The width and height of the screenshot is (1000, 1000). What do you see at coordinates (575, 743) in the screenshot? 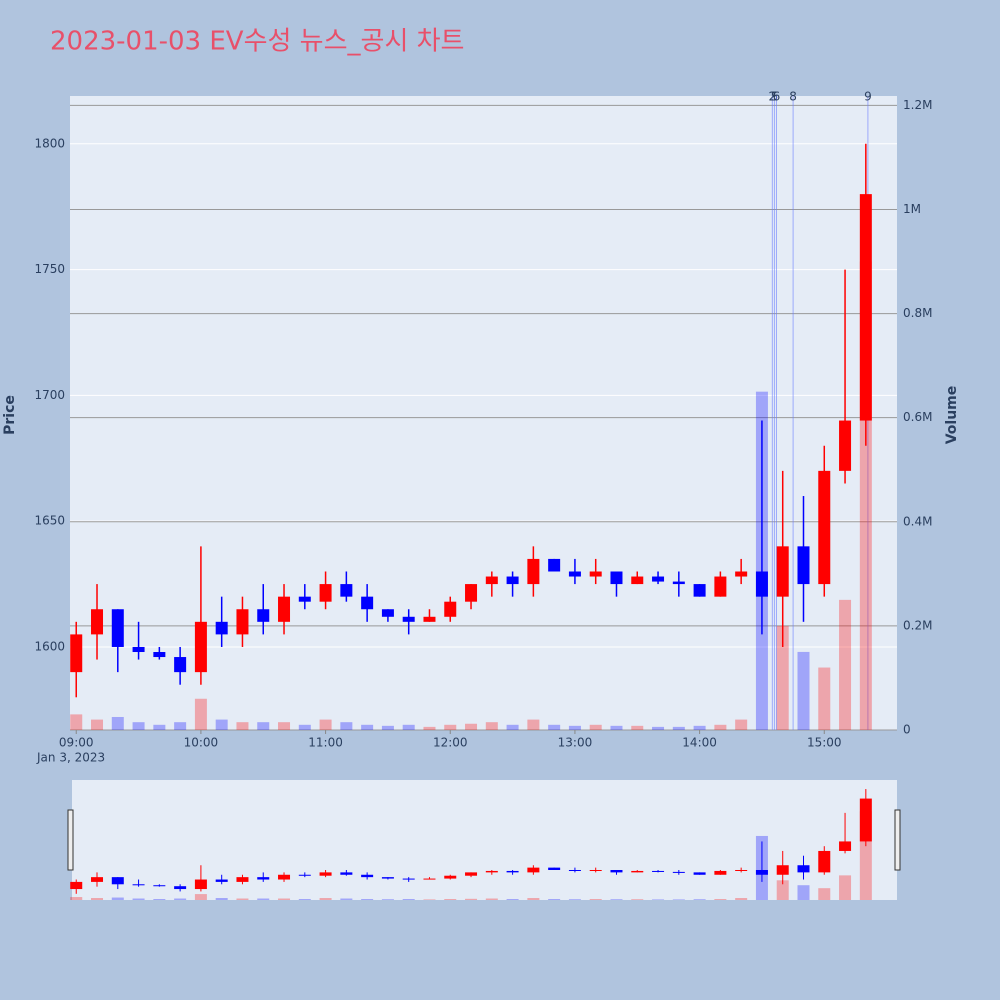
I see `x-tick-label: 13:00` at bounding box center [575, 743].